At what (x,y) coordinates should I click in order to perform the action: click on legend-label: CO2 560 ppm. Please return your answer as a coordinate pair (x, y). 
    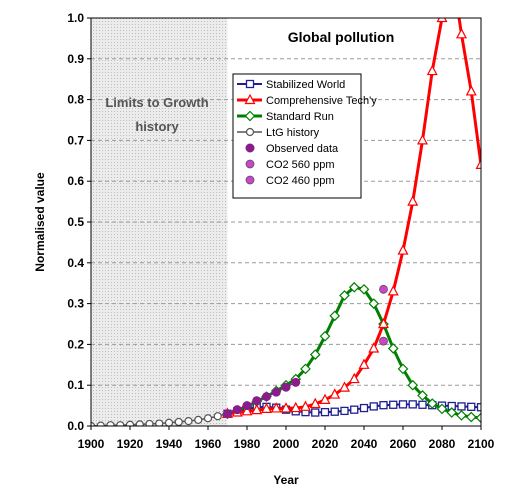
    Looking at the image, I should click on (300, 165).